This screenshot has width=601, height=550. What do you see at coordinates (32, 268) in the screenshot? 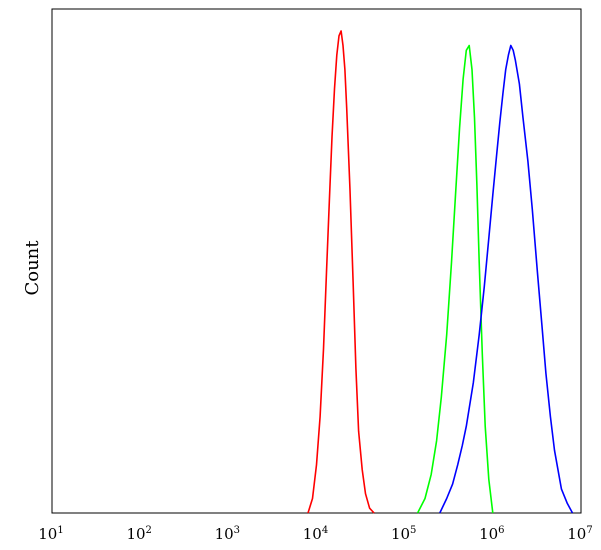
I see `y-axis-label: Count` at bounding box center [32, 268].